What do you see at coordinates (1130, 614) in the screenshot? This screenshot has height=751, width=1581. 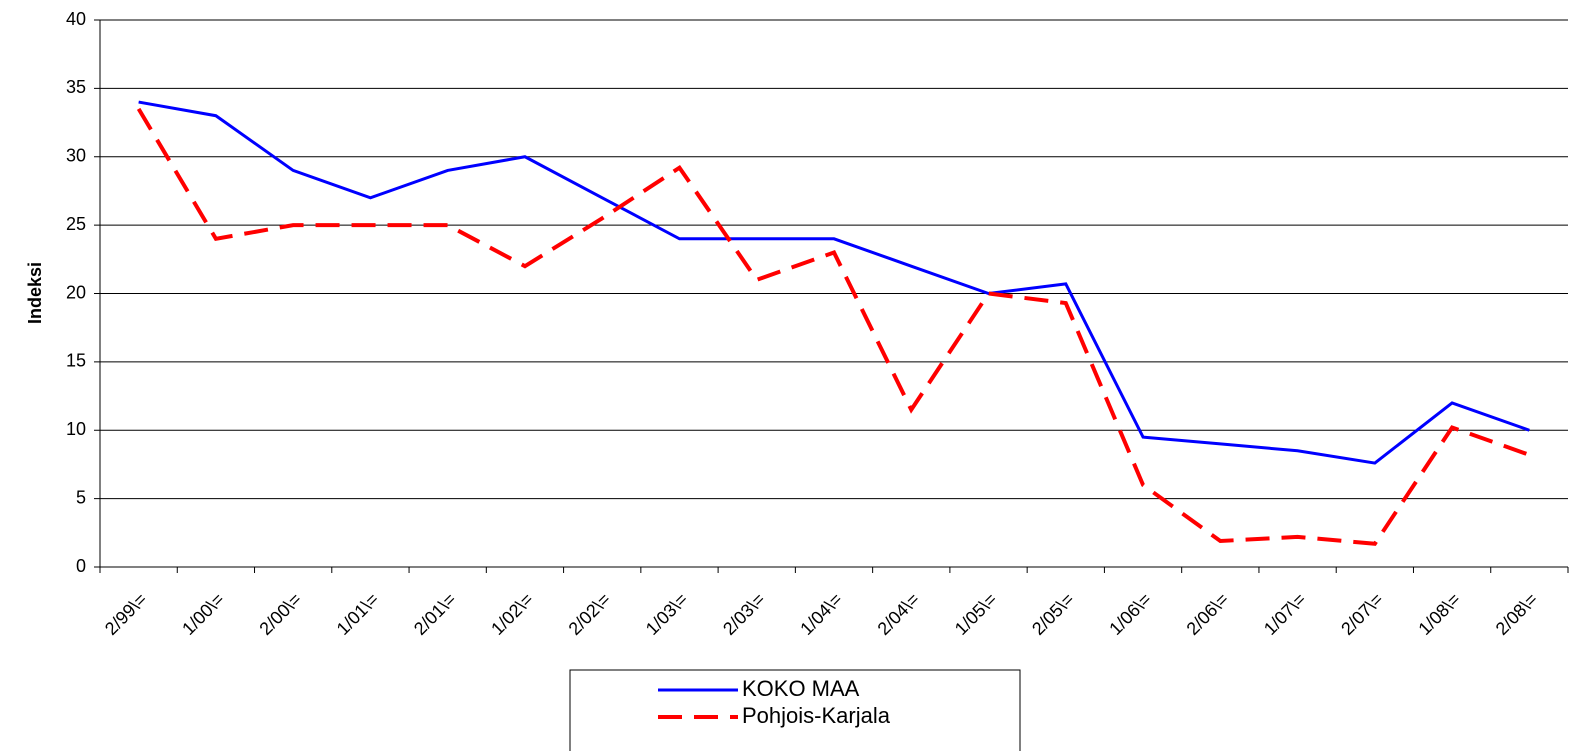 I see `x-tick-label: 1/06\=` at bounding box center [1130, 614].